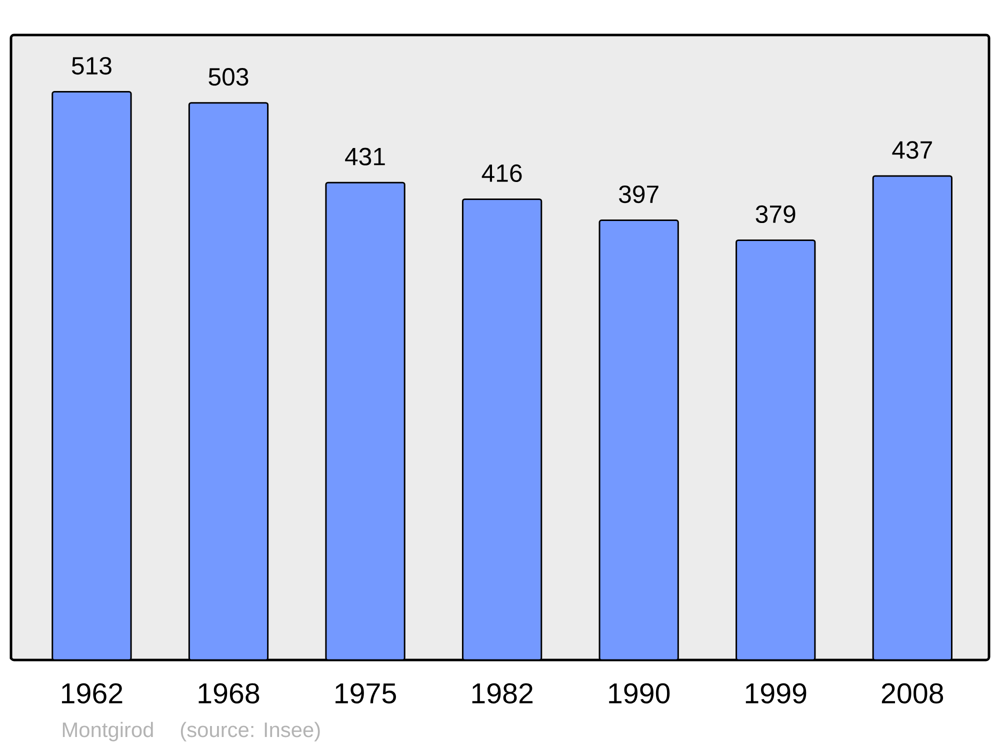 This screenshot has width=1000, height=747. What do you see at coordinates (638, 194) in the screenshot?
I see `data-label: 397` at bounding box center [638, 194].